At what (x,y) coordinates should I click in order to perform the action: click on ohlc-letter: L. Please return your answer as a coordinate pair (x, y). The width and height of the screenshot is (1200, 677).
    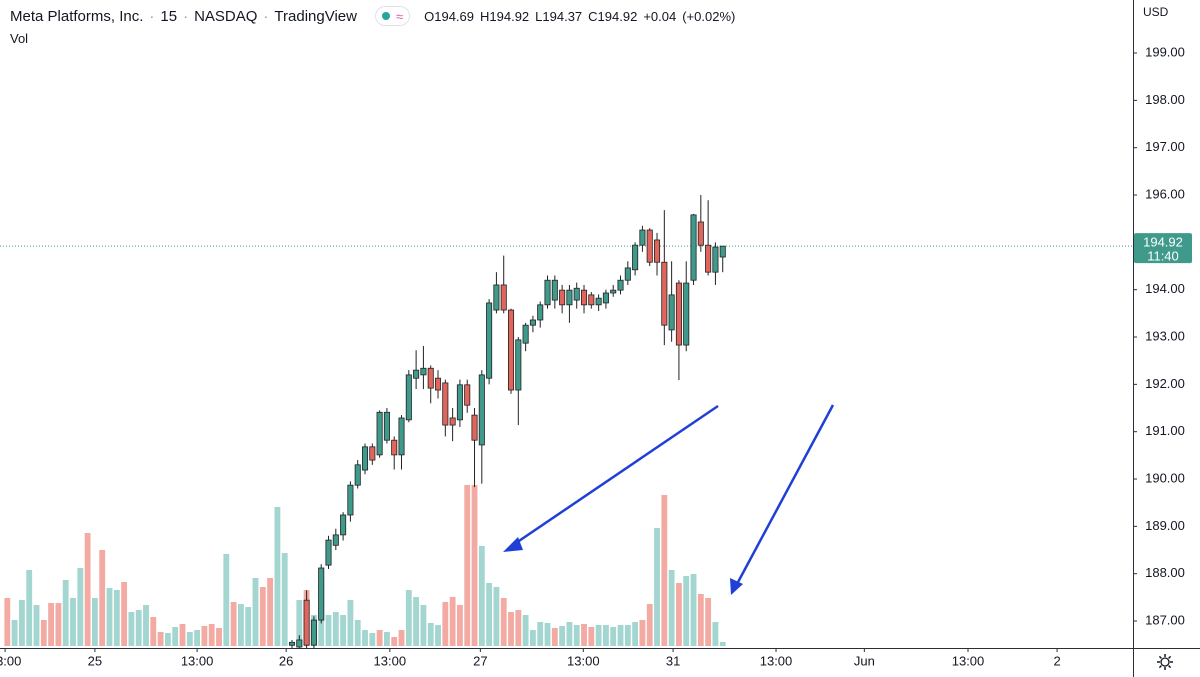
    Looking at the image, I should click on (539, 16).